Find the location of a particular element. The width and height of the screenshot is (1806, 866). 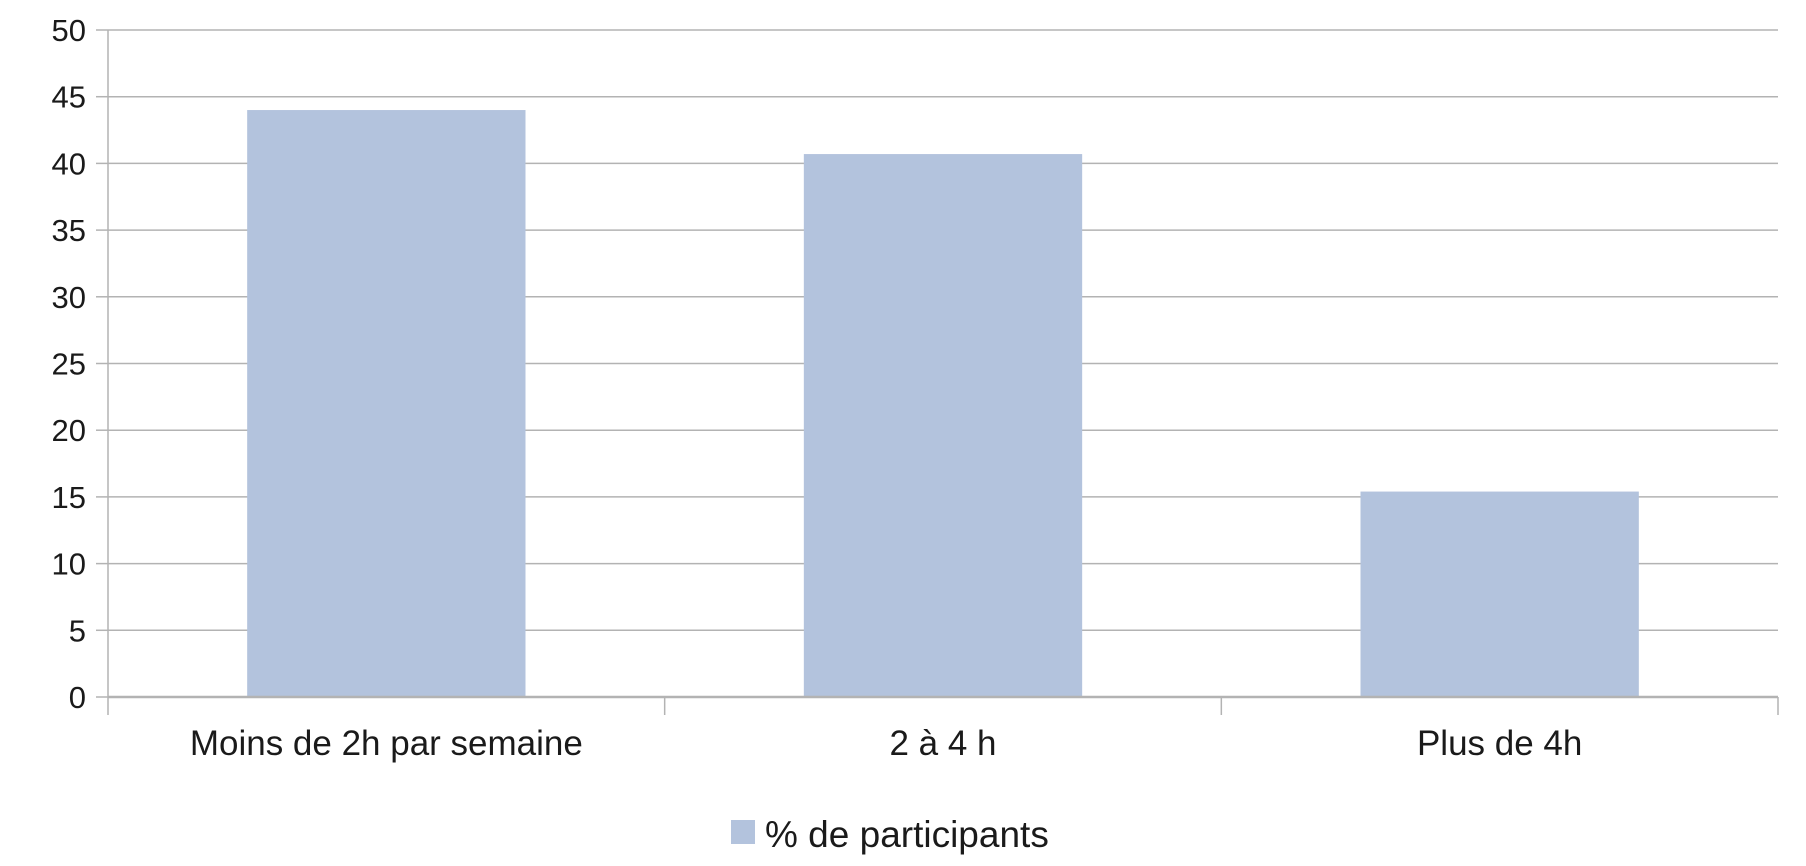

x-tick-label: Plus de 4h is located at coordinates (1499, 743).